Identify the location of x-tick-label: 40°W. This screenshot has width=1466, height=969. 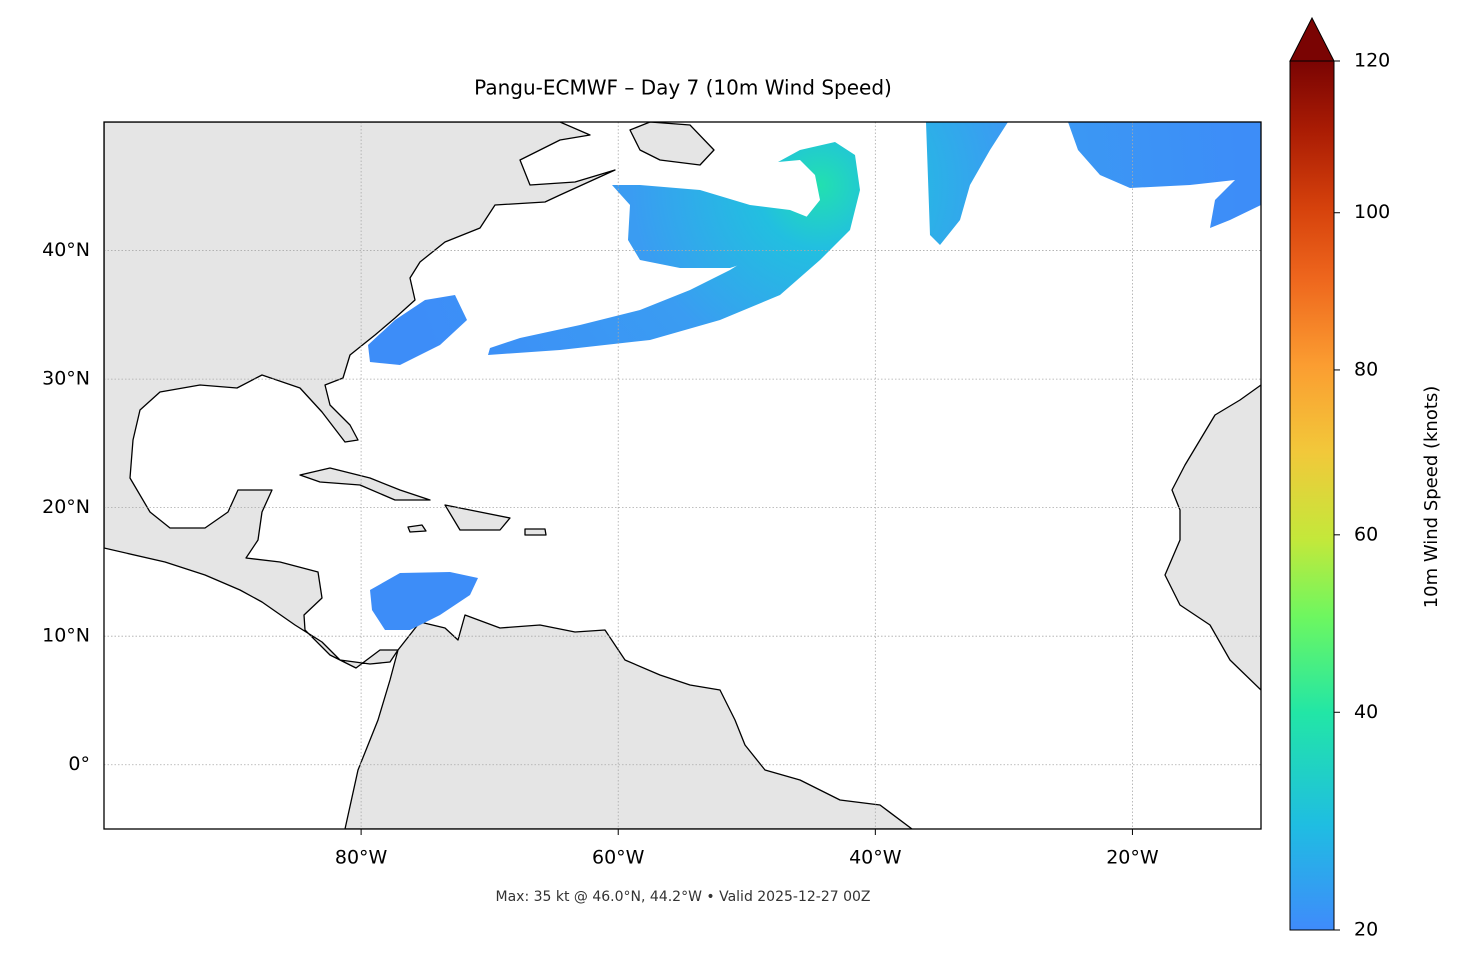
(875, 858).